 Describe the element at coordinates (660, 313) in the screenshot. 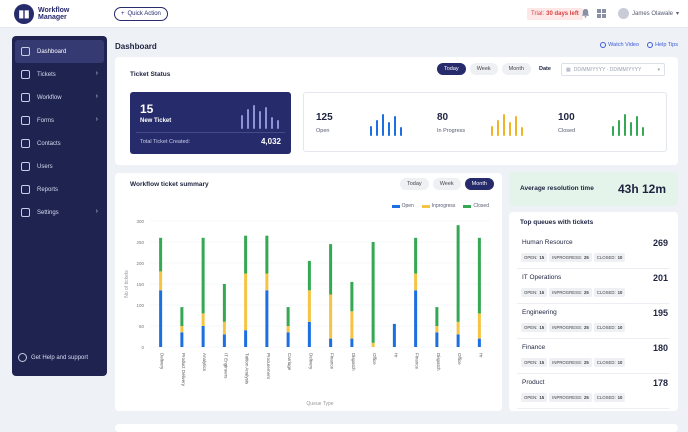

I see `queue-count: 195` at that location.